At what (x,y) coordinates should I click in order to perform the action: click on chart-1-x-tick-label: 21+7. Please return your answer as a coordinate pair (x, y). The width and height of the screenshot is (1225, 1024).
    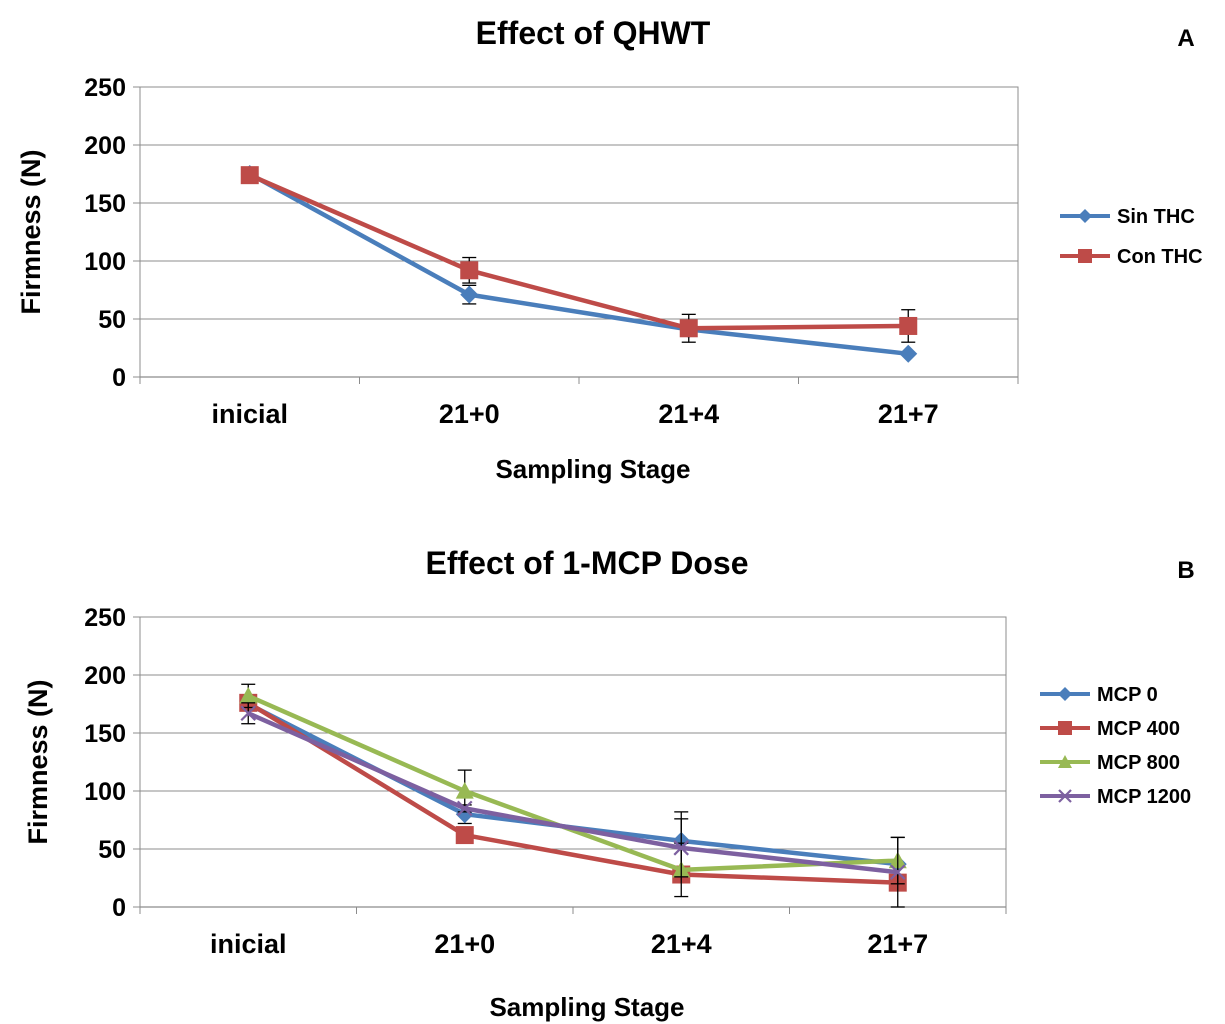
    Looking at the image, I should click on (908, 414).